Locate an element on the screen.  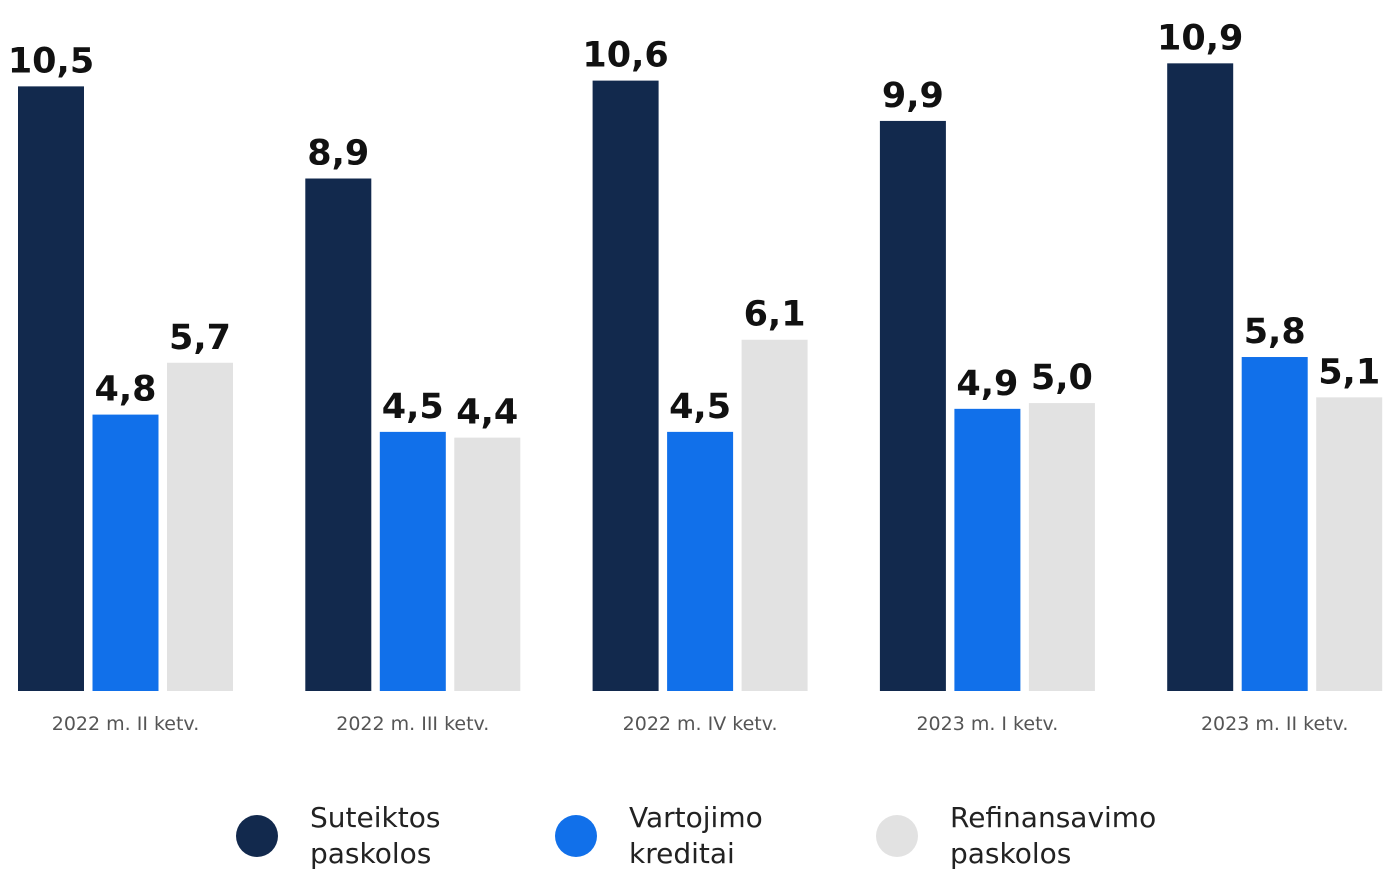
data-label: 6,1 is located at coordinates (775, 315).